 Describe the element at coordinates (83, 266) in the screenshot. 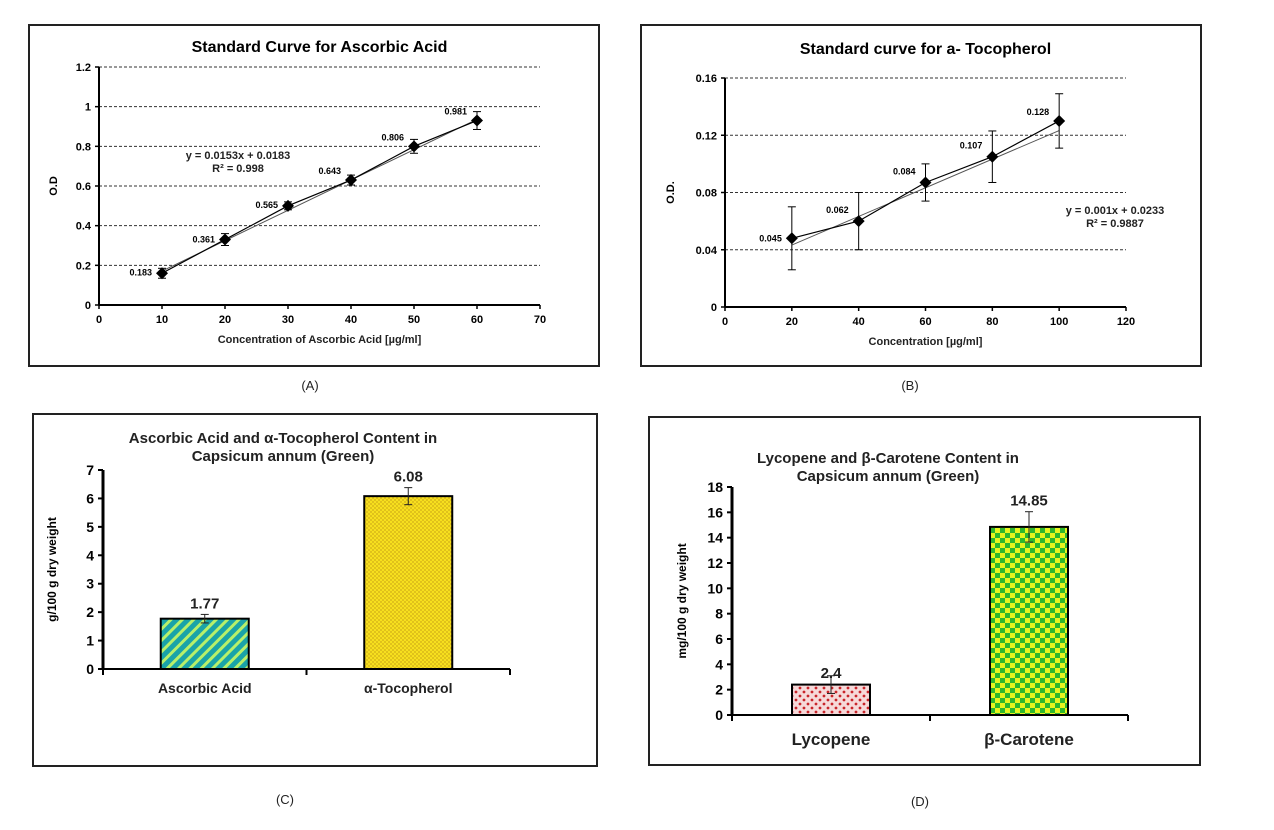

I see `y-tick-label: 0.2` at that location.